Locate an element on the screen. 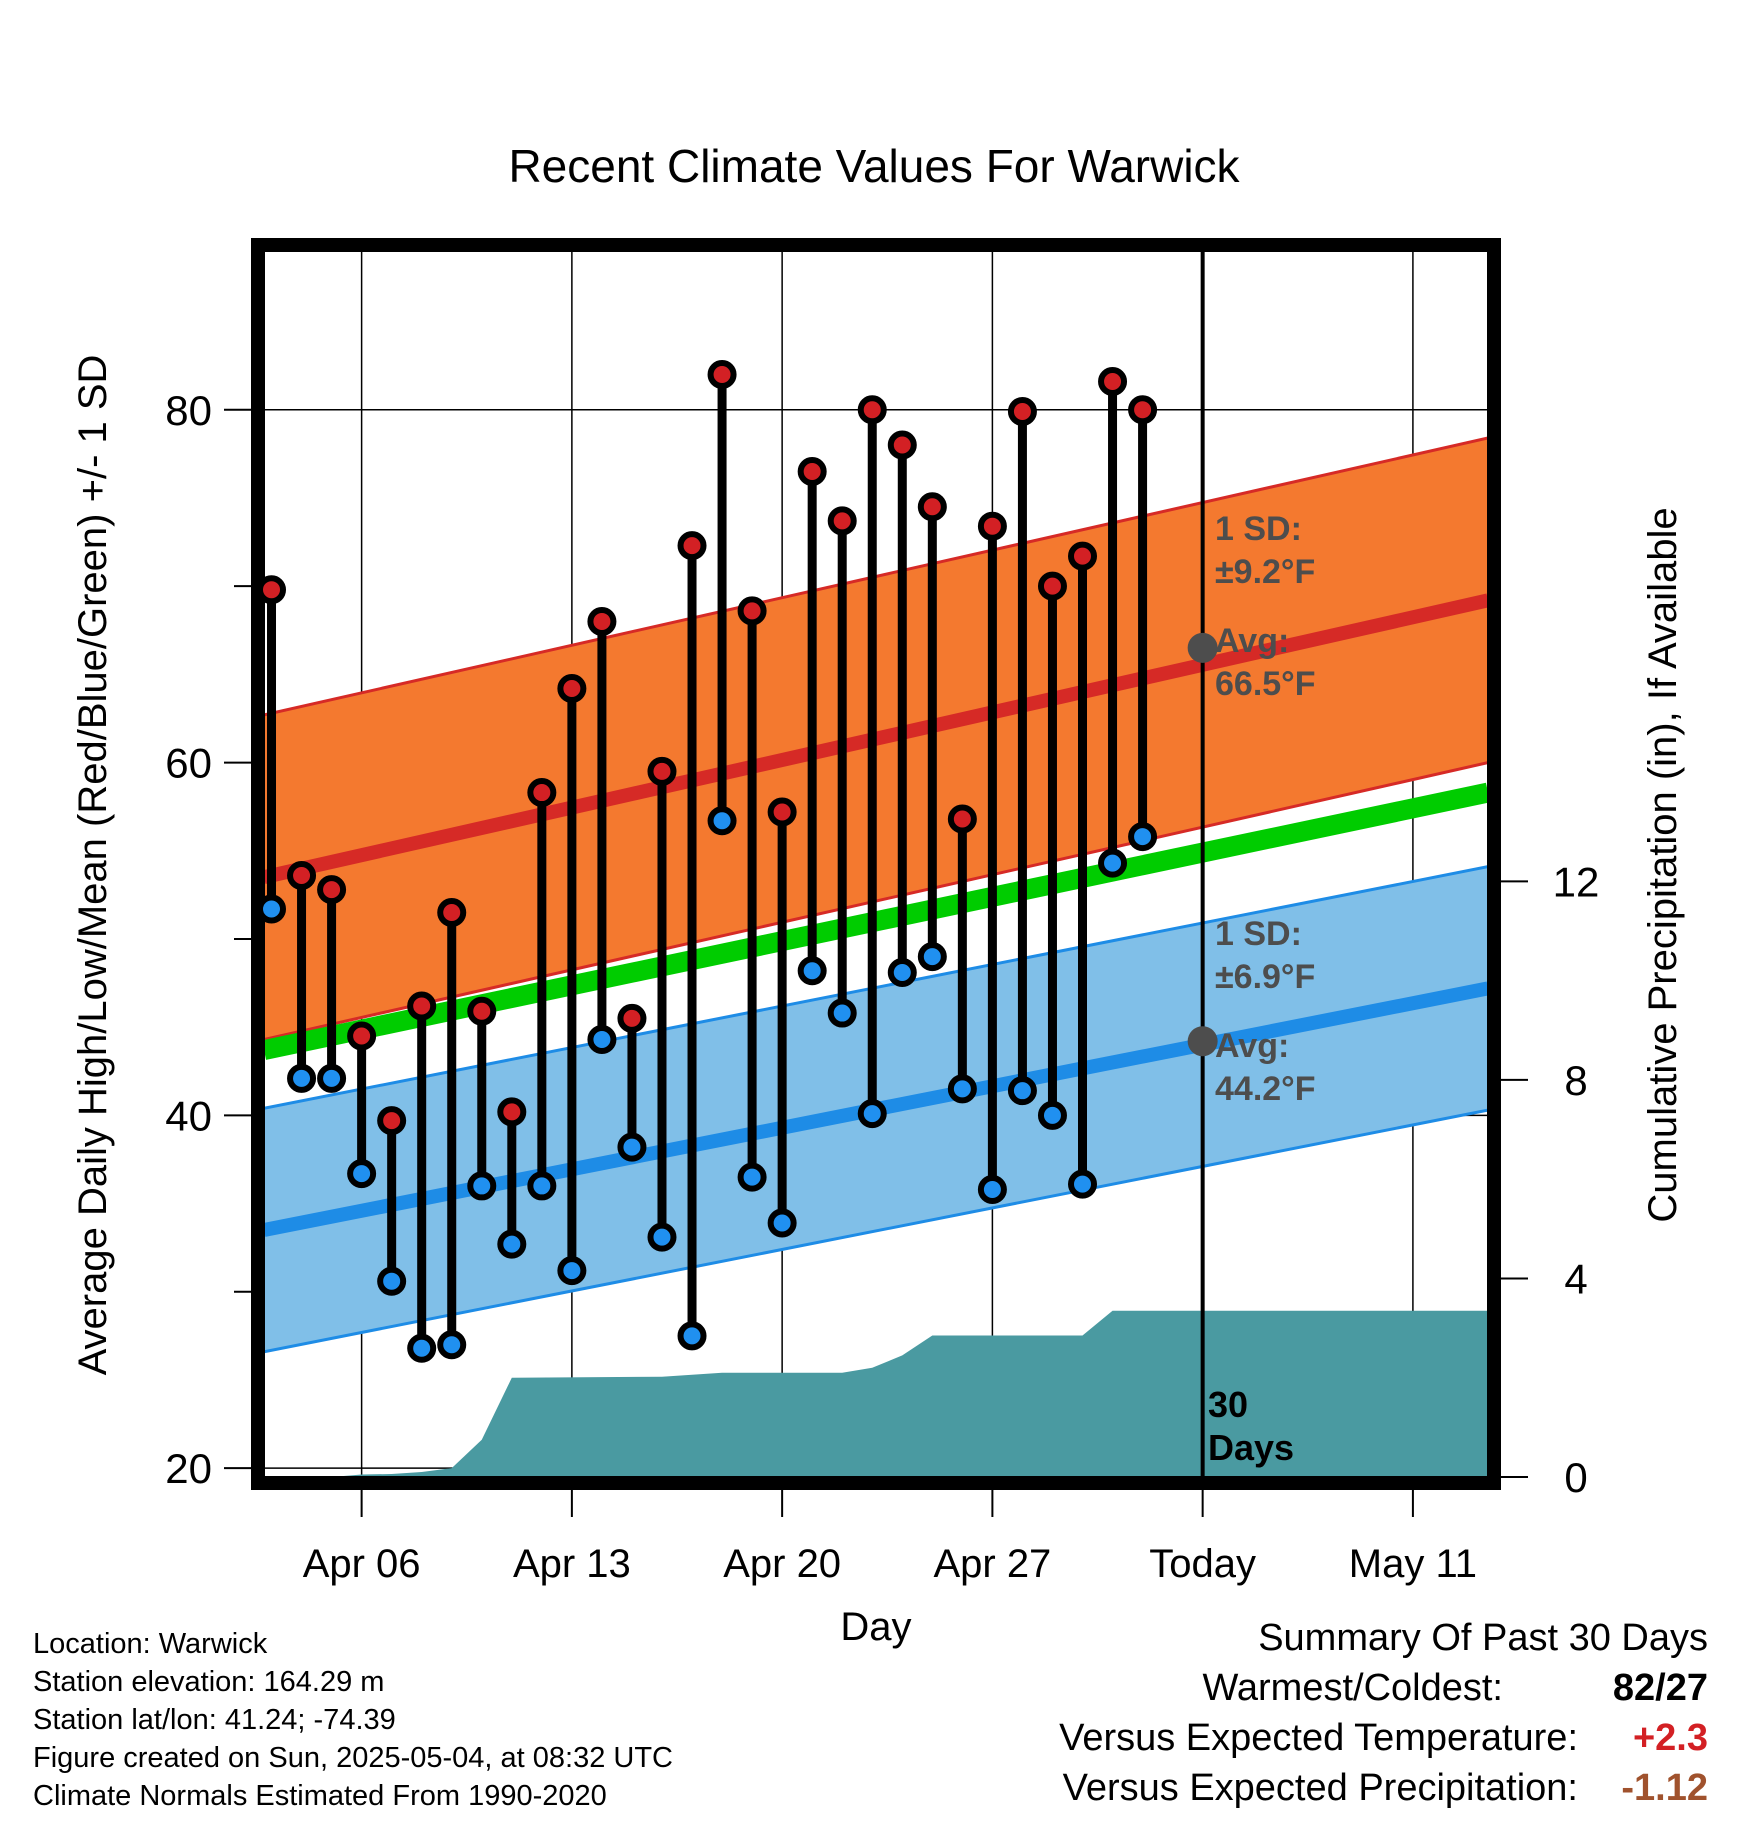  low-avg-value: 44.2°F is located at coordinates (1265, 1089).